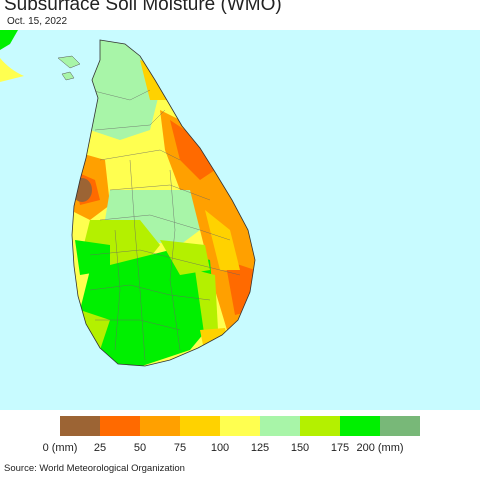  What do you see at coordinates (143, 7) in the screenshot?
I see `map-title: Subsurface Soil Moisture (WMO)` at bounding box center [143, 7].